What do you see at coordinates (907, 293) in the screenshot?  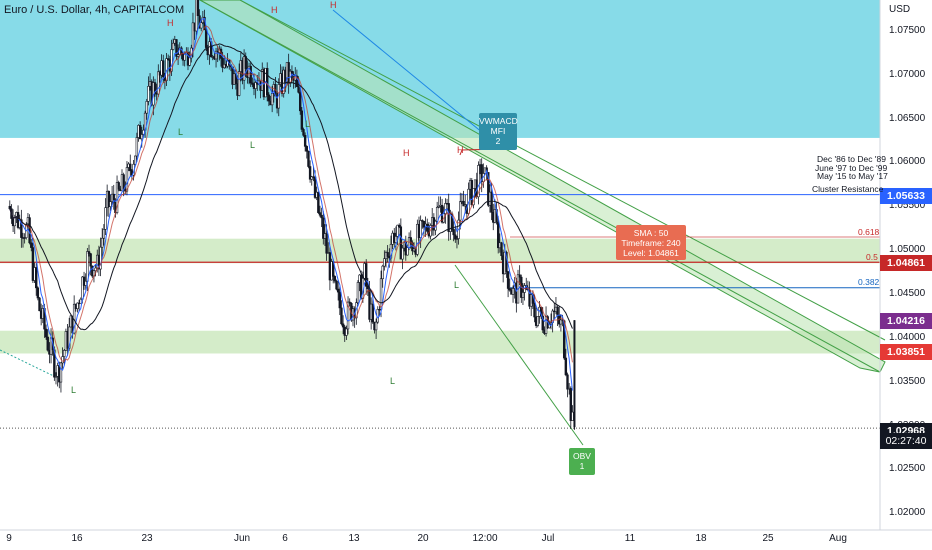 I see `price-tick: 1.04500` at bounding box center [907, 293].